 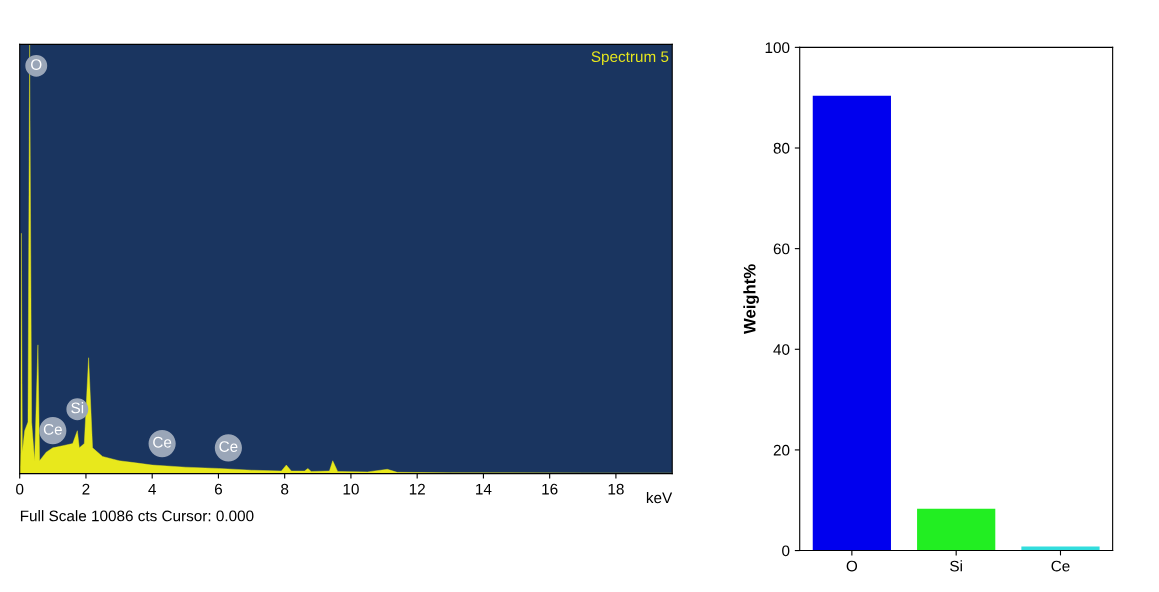 What do you see at coordinates (781, 349) in the screenshot?
I see `y-tick-label: 40` at bounding box center [781, 349].